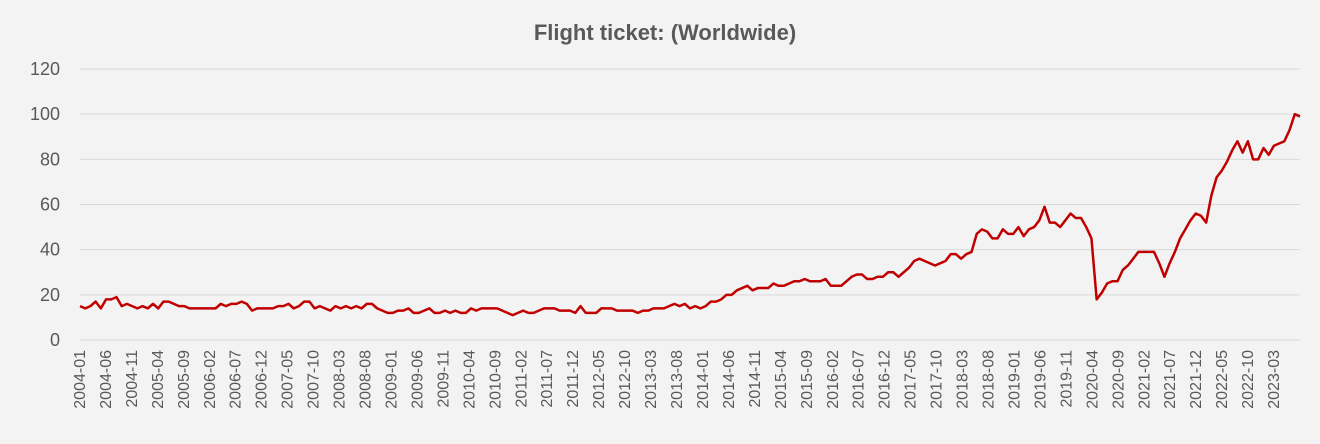 This screenshot has width=1320, height=444. Describe the element at coordinates (781, 379) in the screenshot. I see `x-tick-label: 2015-04` at that location.